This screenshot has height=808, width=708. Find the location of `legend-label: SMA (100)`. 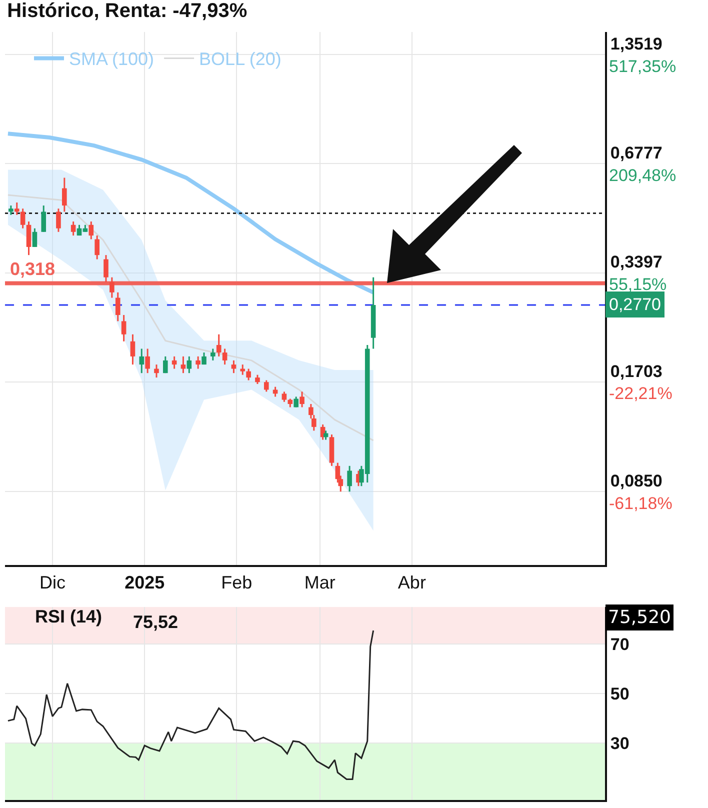

legend-label: SMA (100) is located at coordinates (111, 59).